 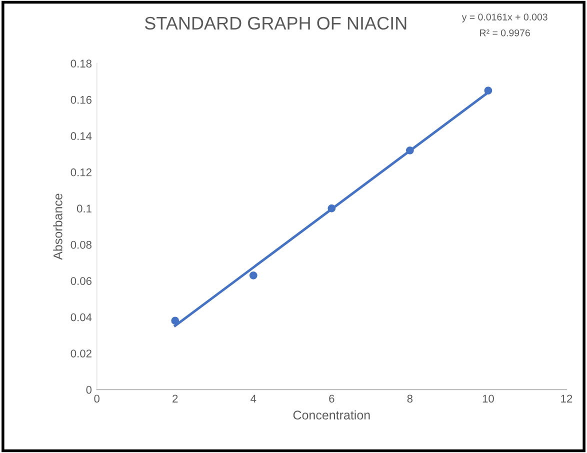 What do you see at coordinates (175, 398) in the screenshot?
I see `x-tick-label: 2` at bounding box center [175, 398].